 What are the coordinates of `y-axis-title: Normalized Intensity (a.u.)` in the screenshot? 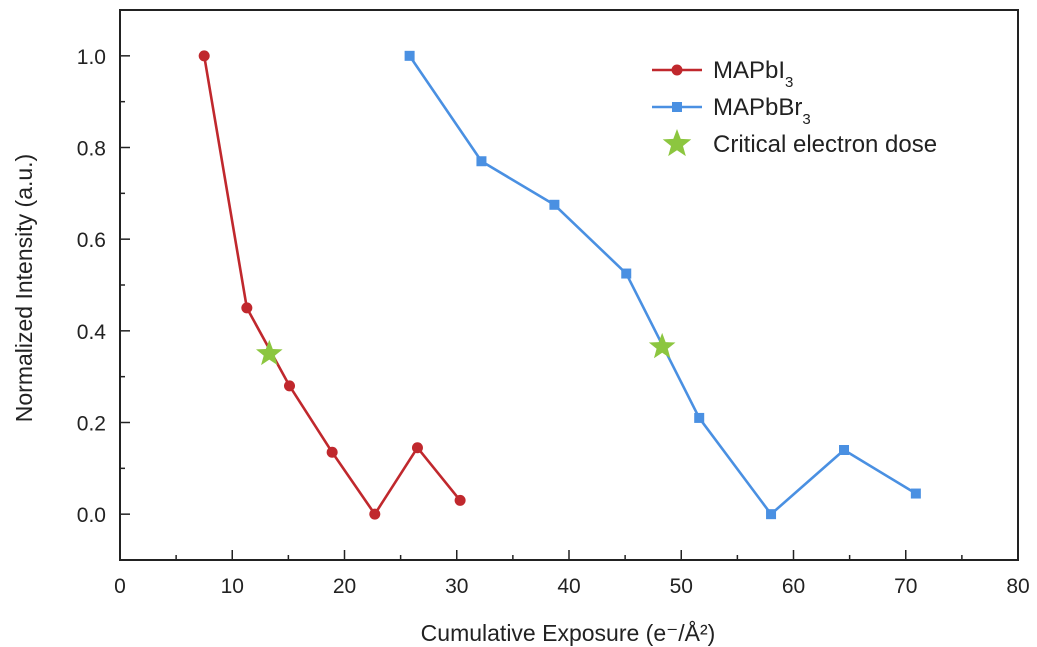 It's located at (24, 288).